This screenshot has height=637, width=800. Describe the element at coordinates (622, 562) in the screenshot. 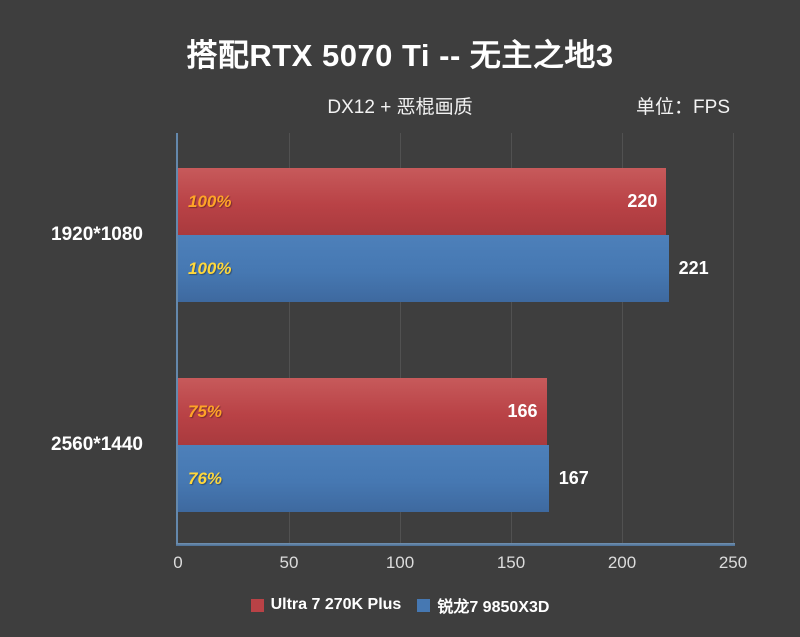

I see `x-tick-200: 200` at that location.